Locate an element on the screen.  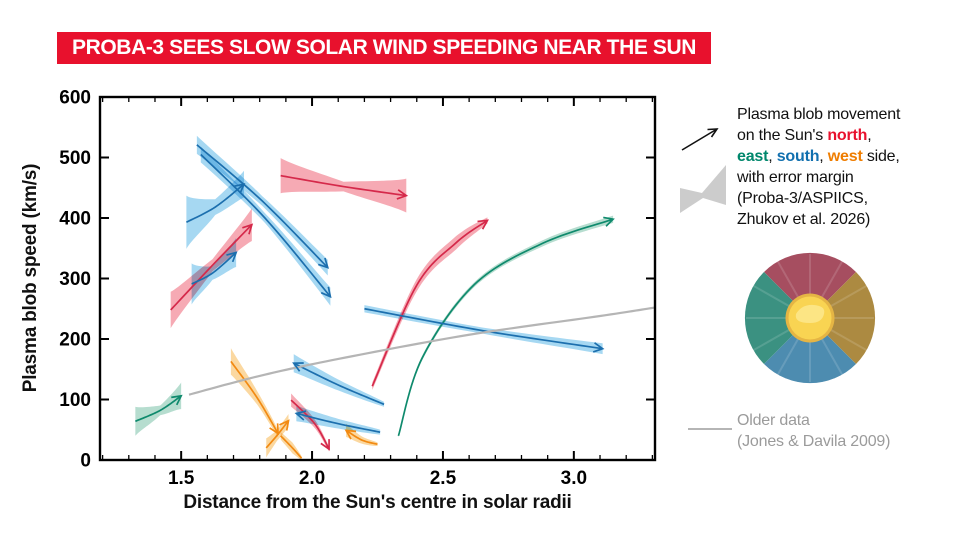
older-data-label-line1: Older data is located at coordinates (773, 420).